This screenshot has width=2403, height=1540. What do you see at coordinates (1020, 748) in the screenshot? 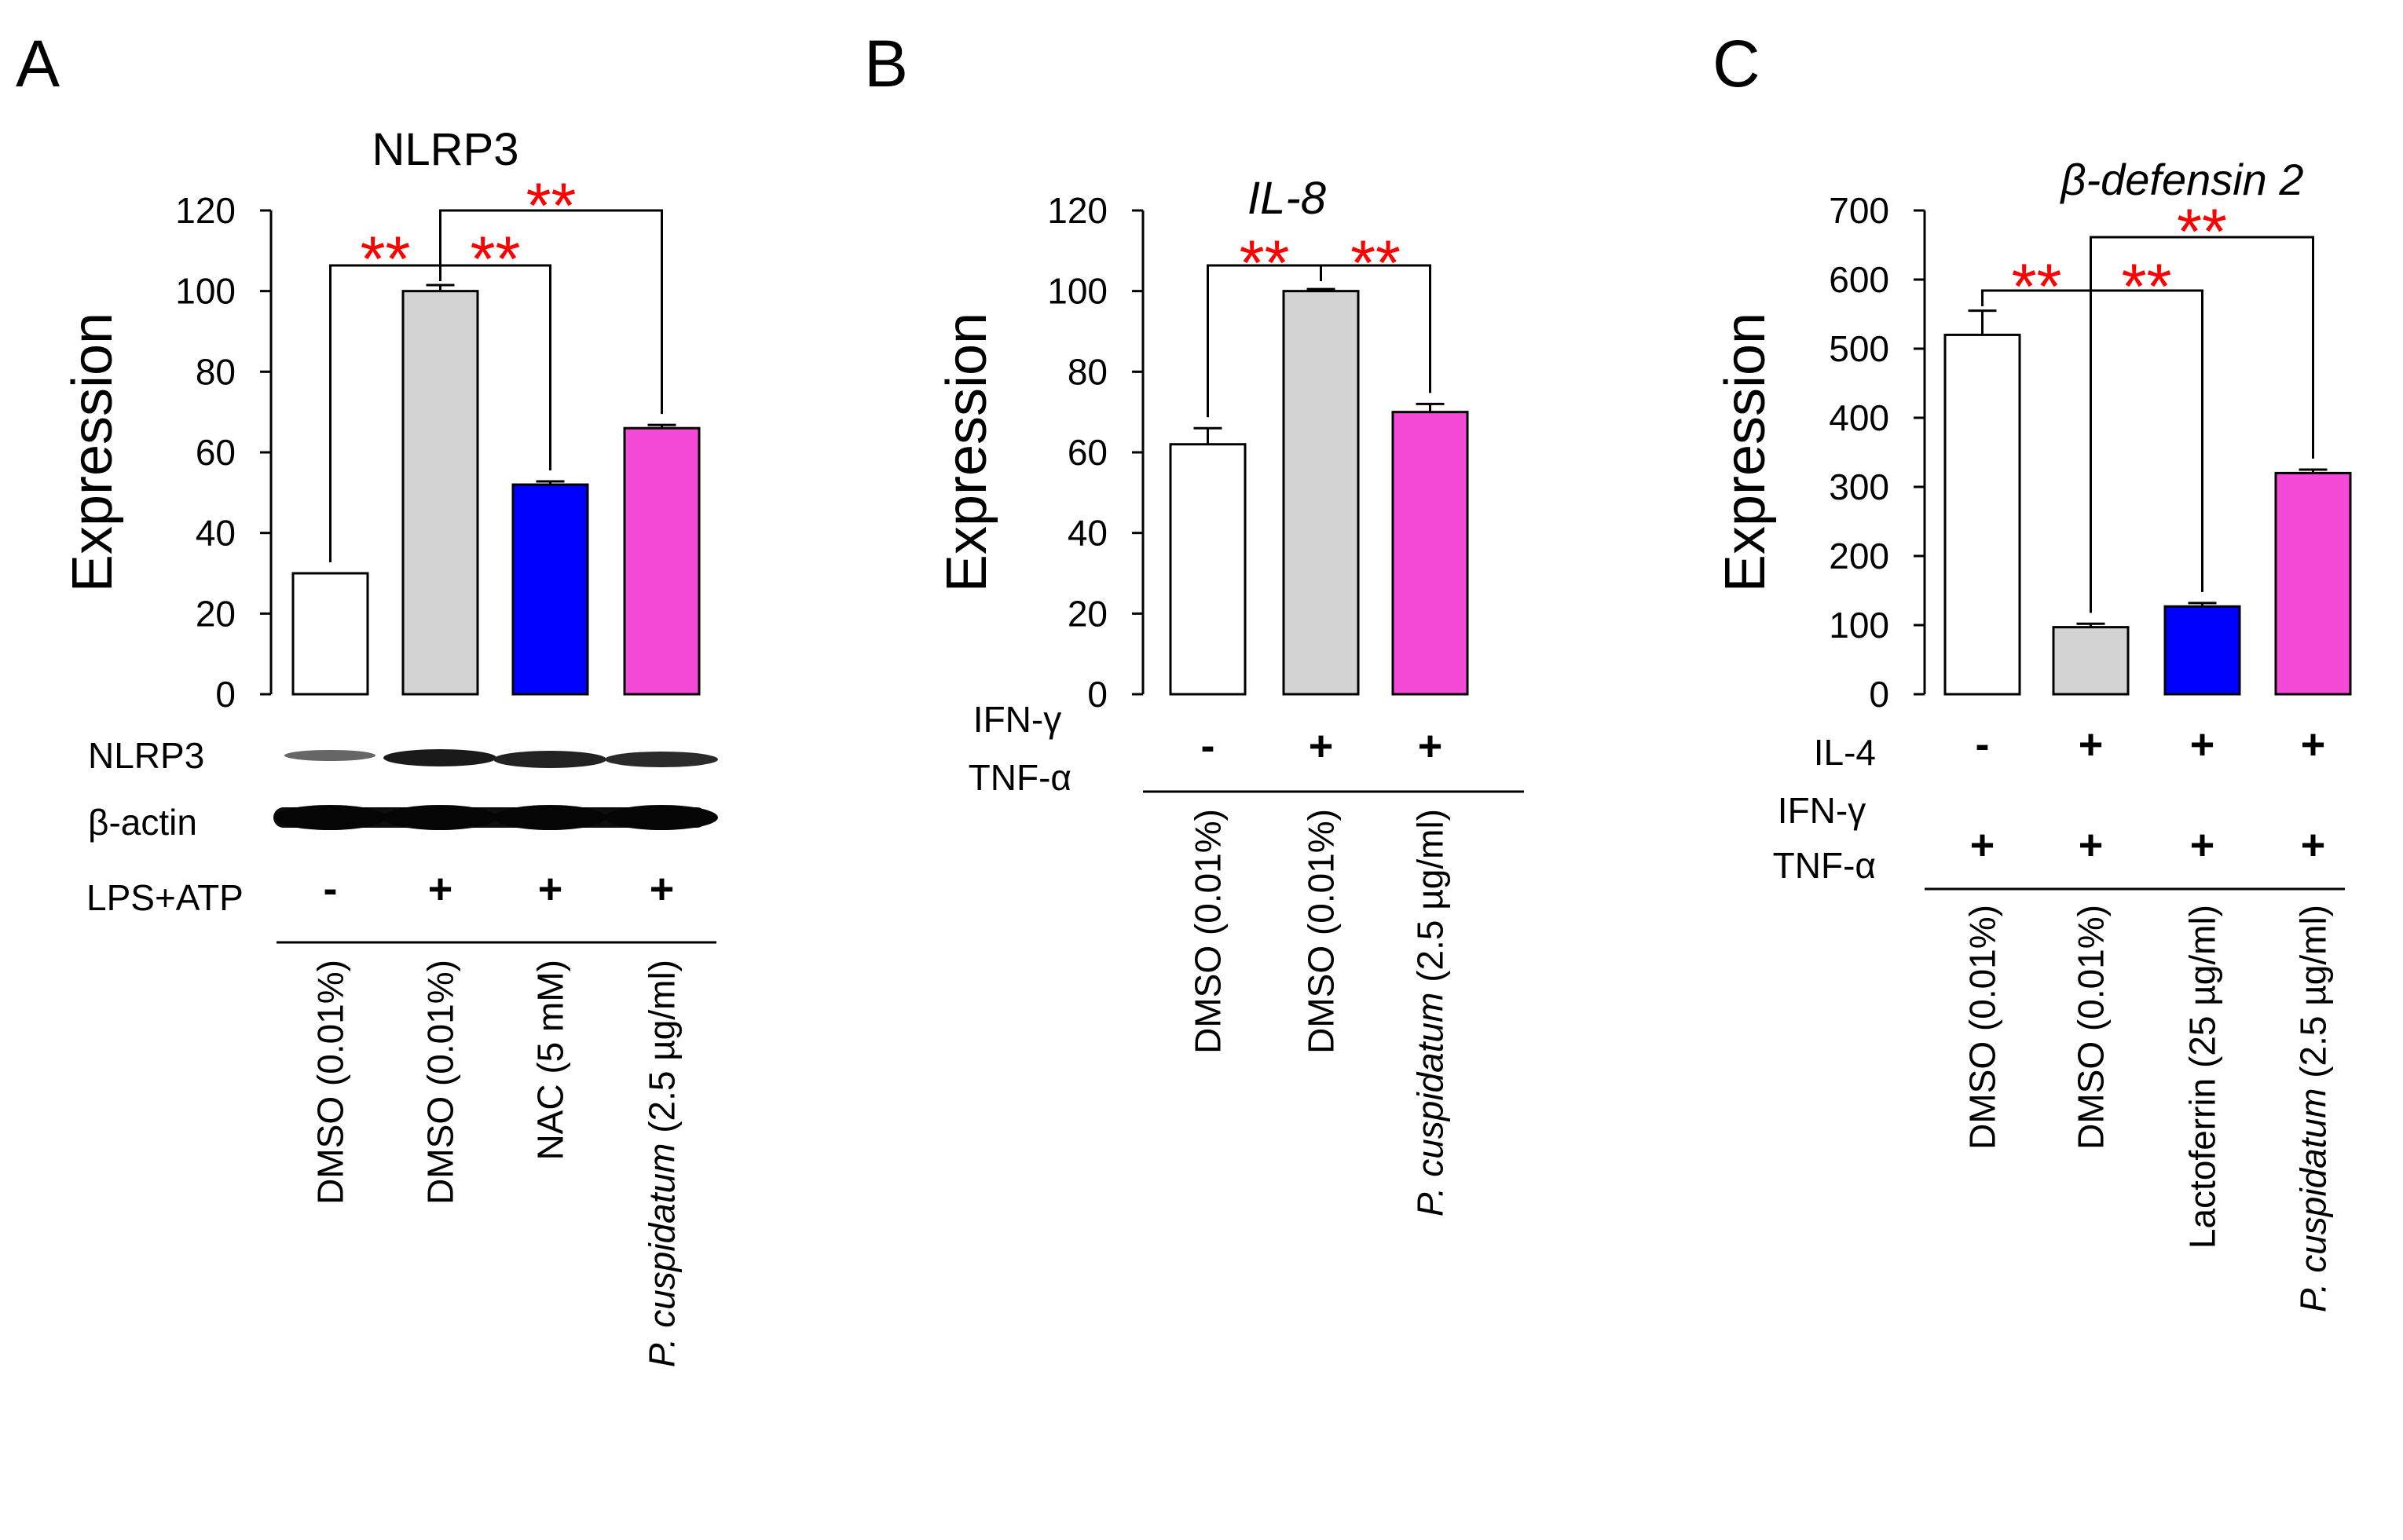
I see `panel-b-row-label: IFN-γ TNF-α` at bounding box center [1020, 748].